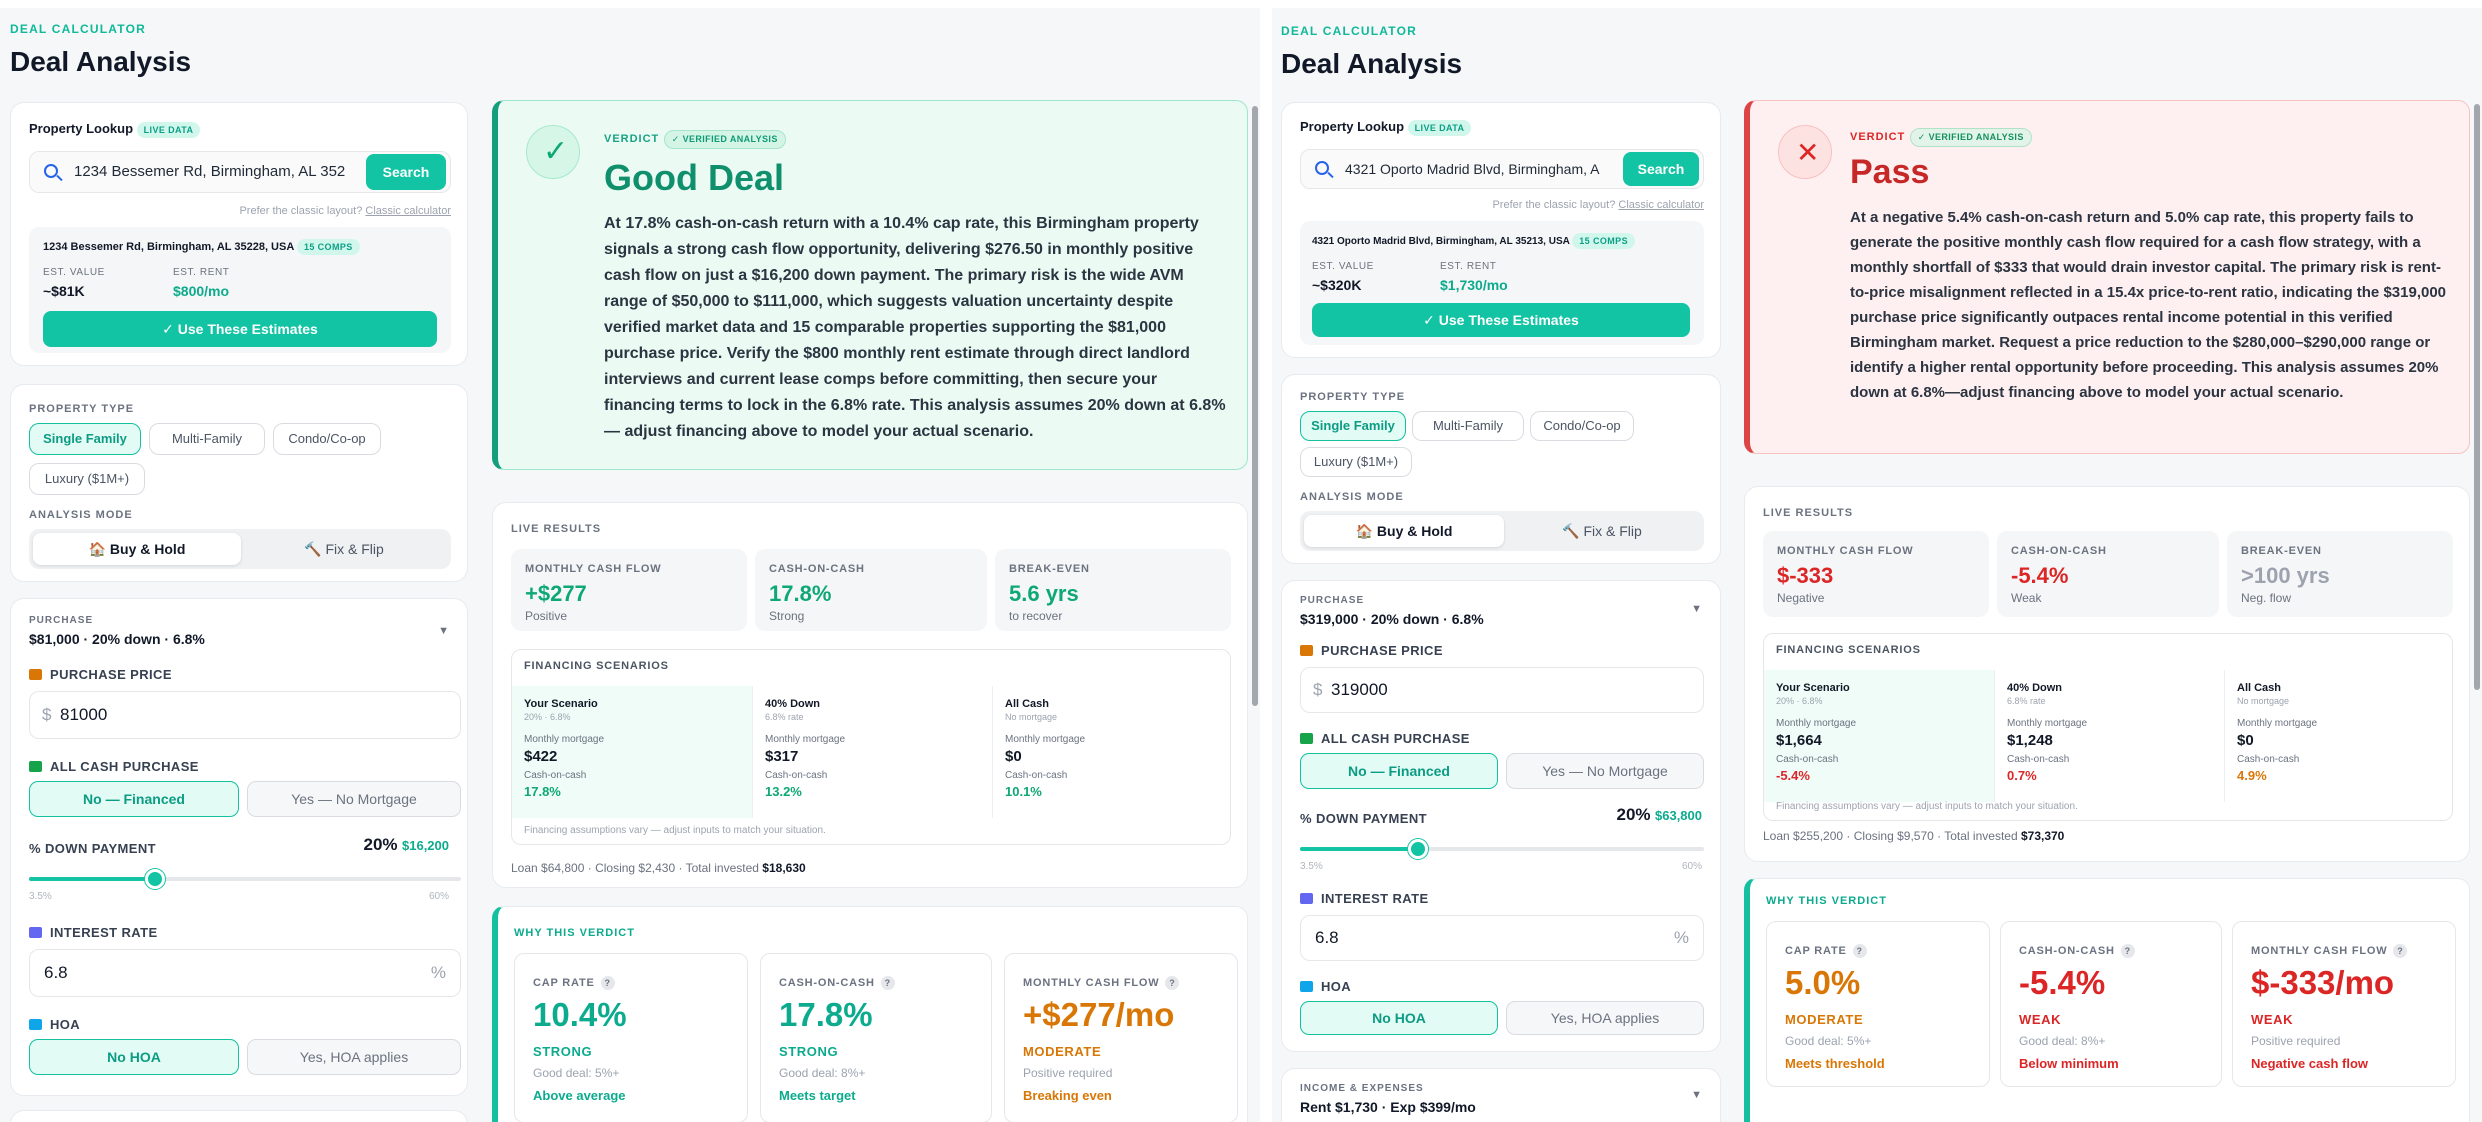  Describe the element at coordinates (51, 171) in the screenshot. I see `search-icon` at that location.